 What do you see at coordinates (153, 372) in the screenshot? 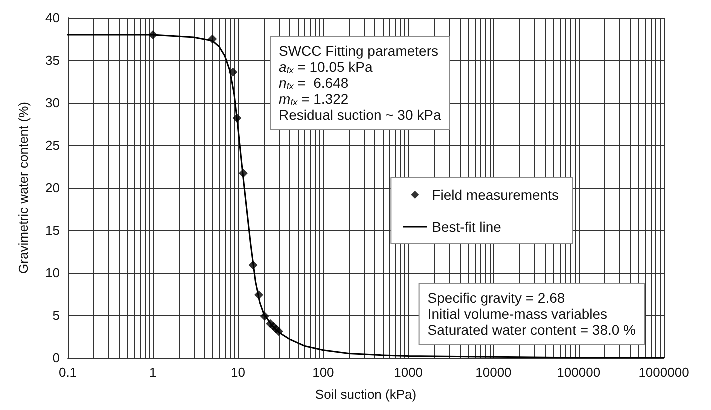
I see `x-tick-label: 1` at bounding box center [153, 372].